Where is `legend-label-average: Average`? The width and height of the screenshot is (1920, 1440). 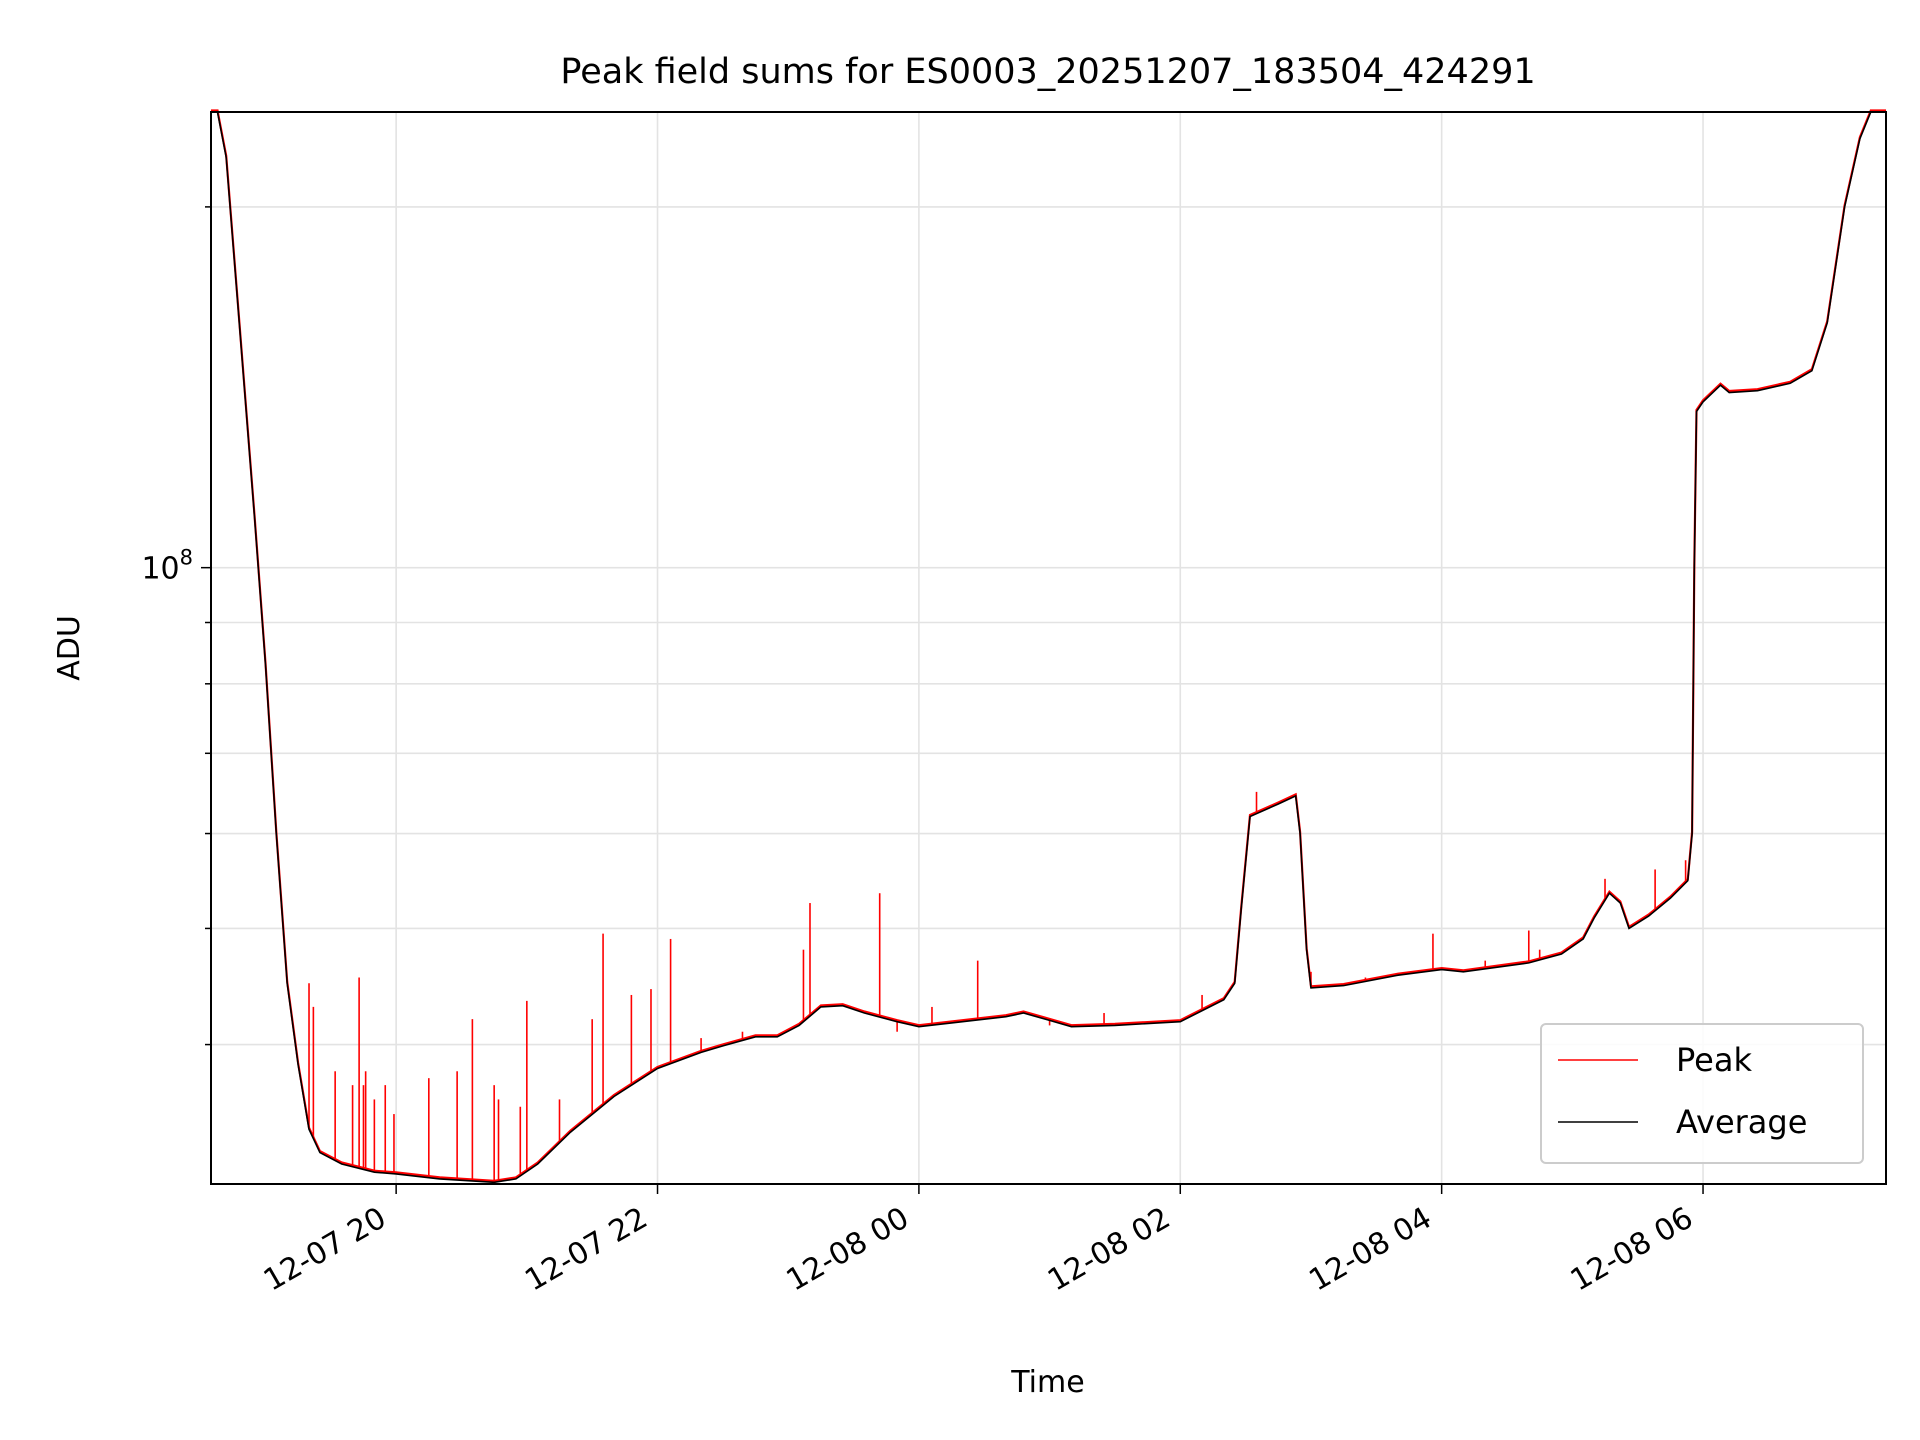 legend-label-average: Average is located at coordinates (1741, 1122).